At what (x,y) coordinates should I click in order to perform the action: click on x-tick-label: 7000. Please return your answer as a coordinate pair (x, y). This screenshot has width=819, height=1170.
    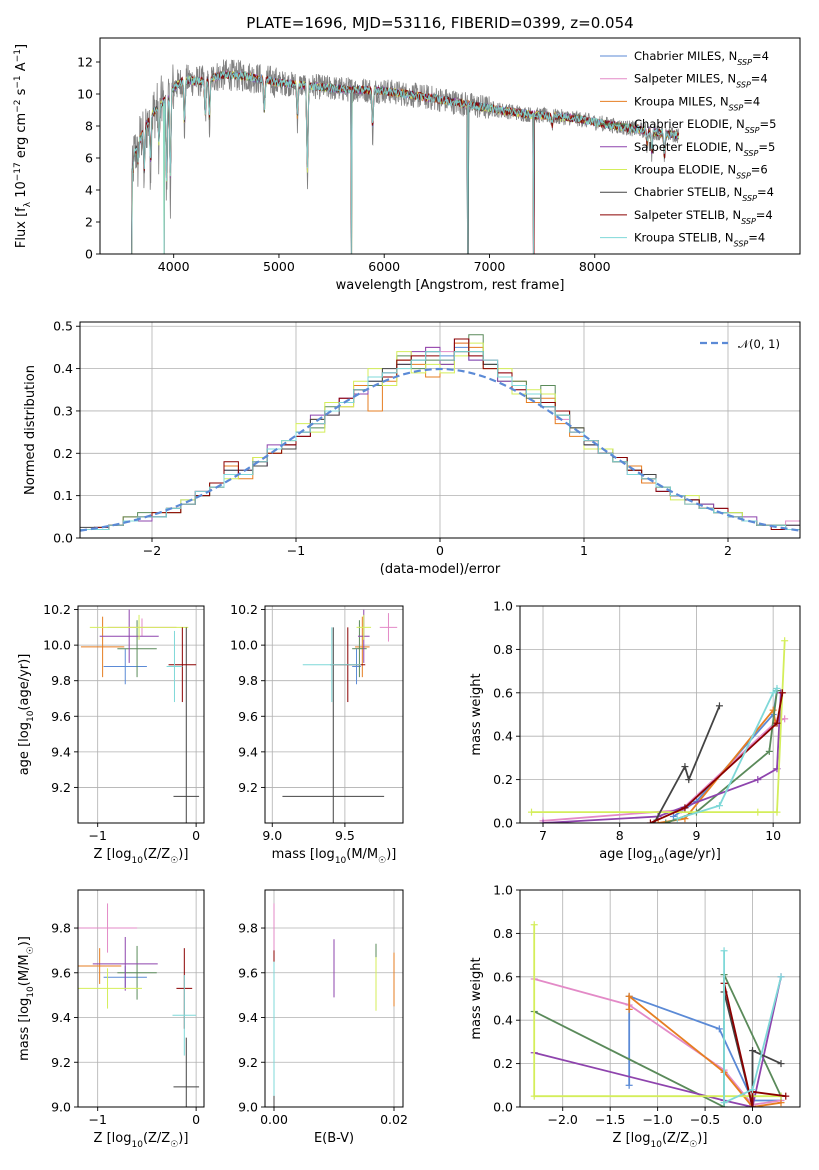
    Looking at the image, I should click on (490, 266).